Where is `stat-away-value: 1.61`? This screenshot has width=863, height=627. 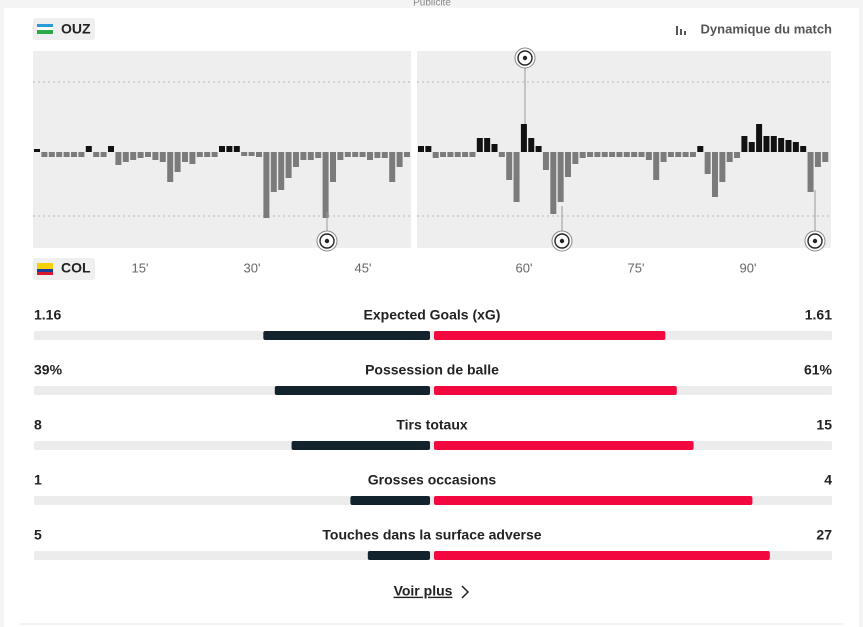 stat-away-value: 1.61 is located at coordinates (818, 315).